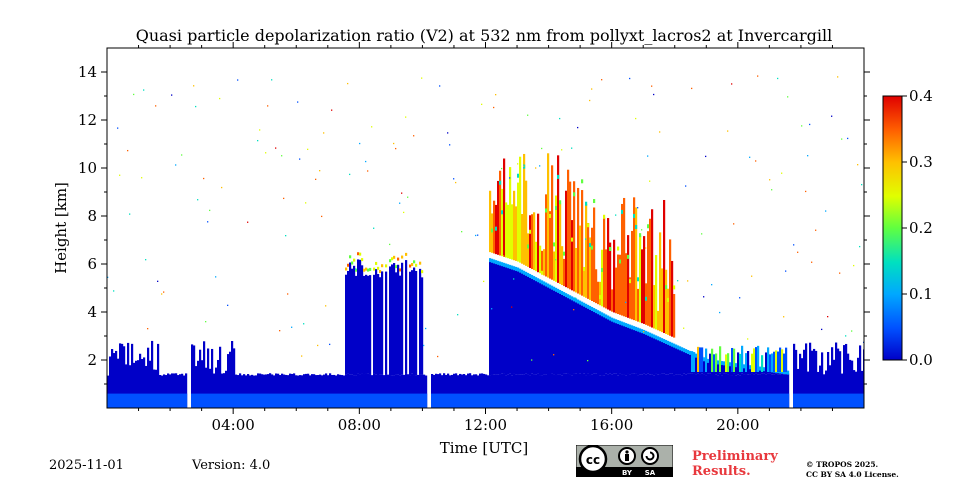 This screenshot has height=480, width=960. Describe the element at coordinates (737, 425) in the screenshot. I see `x-tick-label: 20:00` at that location.